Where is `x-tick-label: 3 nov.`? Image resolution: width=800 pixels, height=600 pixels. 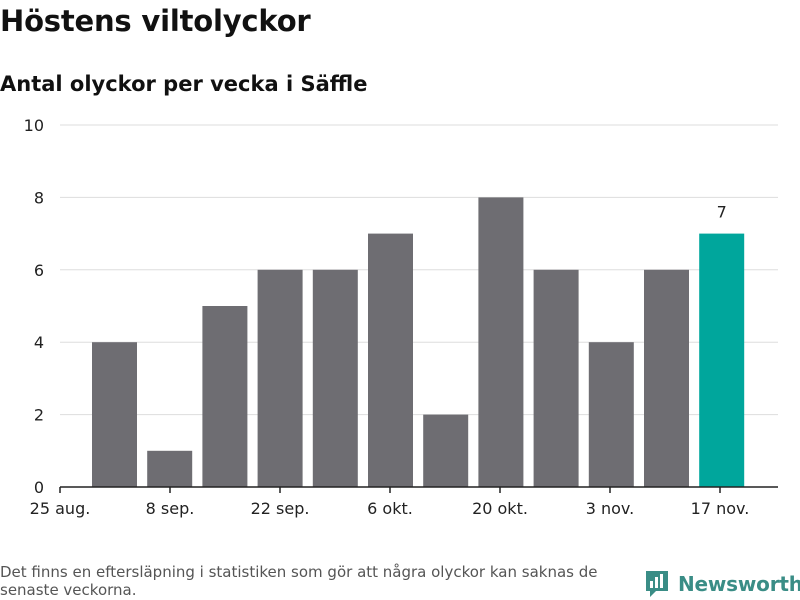
x-tick-label: 3 nov. is located at coordinates (610, 508).